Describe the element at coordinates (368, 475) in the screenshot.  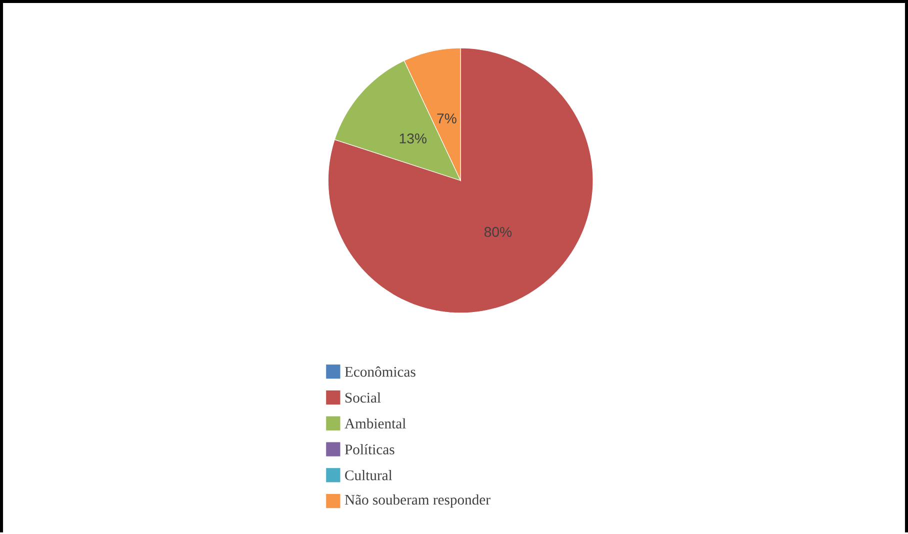
I see `legend-label: Cultural` at that location.